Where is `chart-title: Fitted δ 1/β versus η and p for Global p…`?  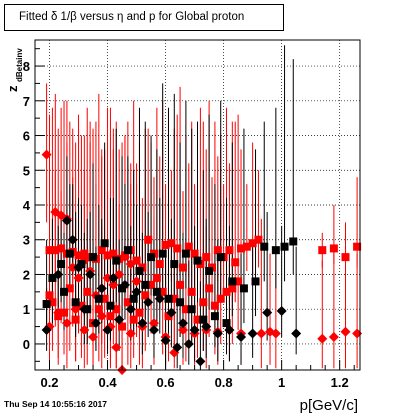 chart-title: Fitted δ 1/β versus η and p for Global p… is located at coordinates (144, 17).